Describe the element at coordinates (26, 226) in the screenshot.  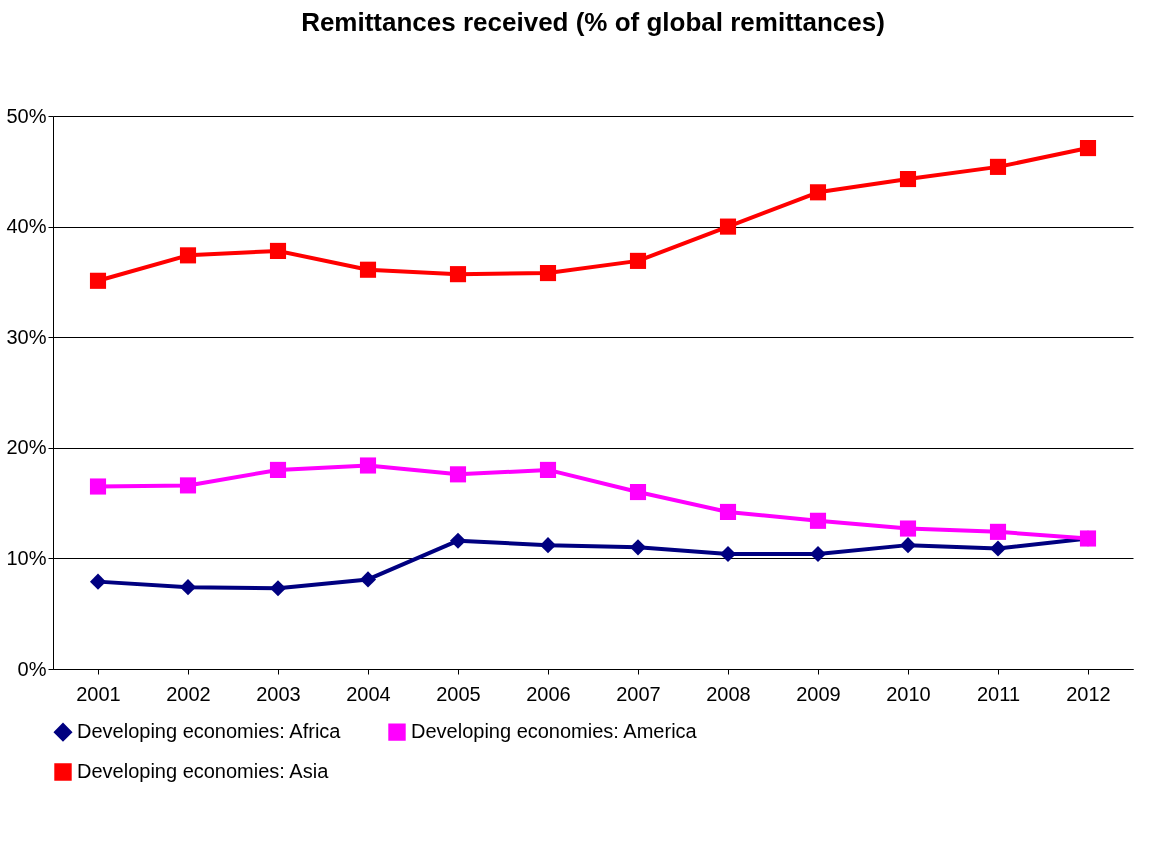
I see `y-tick-label: 40%` at that location.